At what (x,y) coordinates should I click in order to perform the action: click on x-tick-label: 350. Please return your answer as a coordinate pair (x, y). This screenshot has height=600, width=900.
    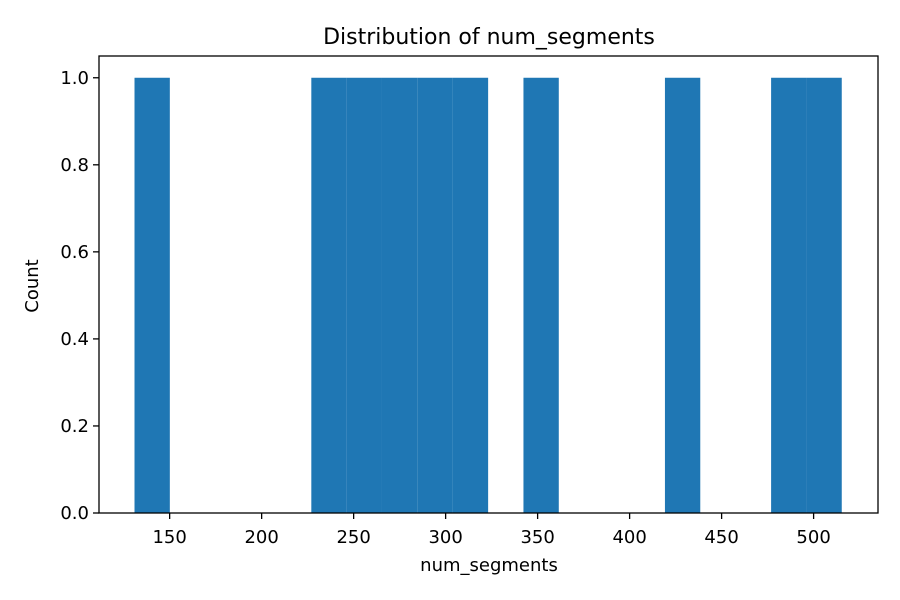
    Looking at the image, I should click on (537, 537).